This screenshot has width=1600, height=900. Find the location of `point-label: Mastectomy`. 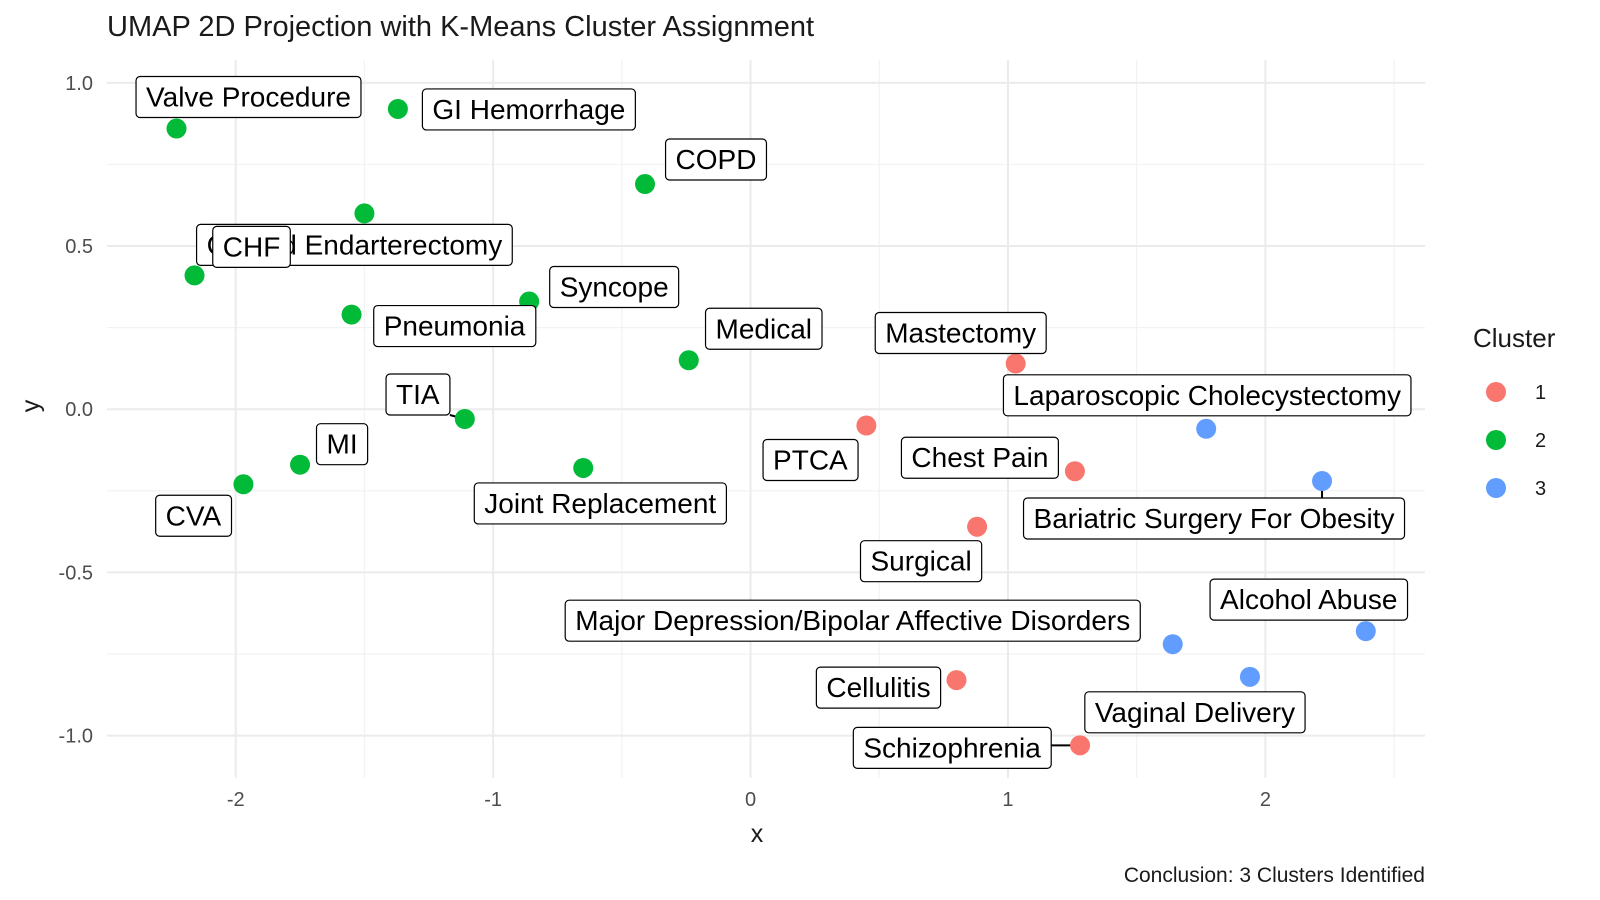

point-label: Mastectomy is located at coordinates (960, 333).